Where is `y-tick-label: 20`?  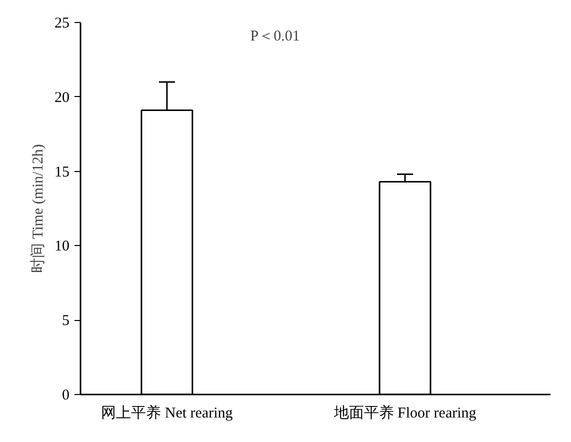
y-tick-label: 20 is located at coordinates (62, 98).